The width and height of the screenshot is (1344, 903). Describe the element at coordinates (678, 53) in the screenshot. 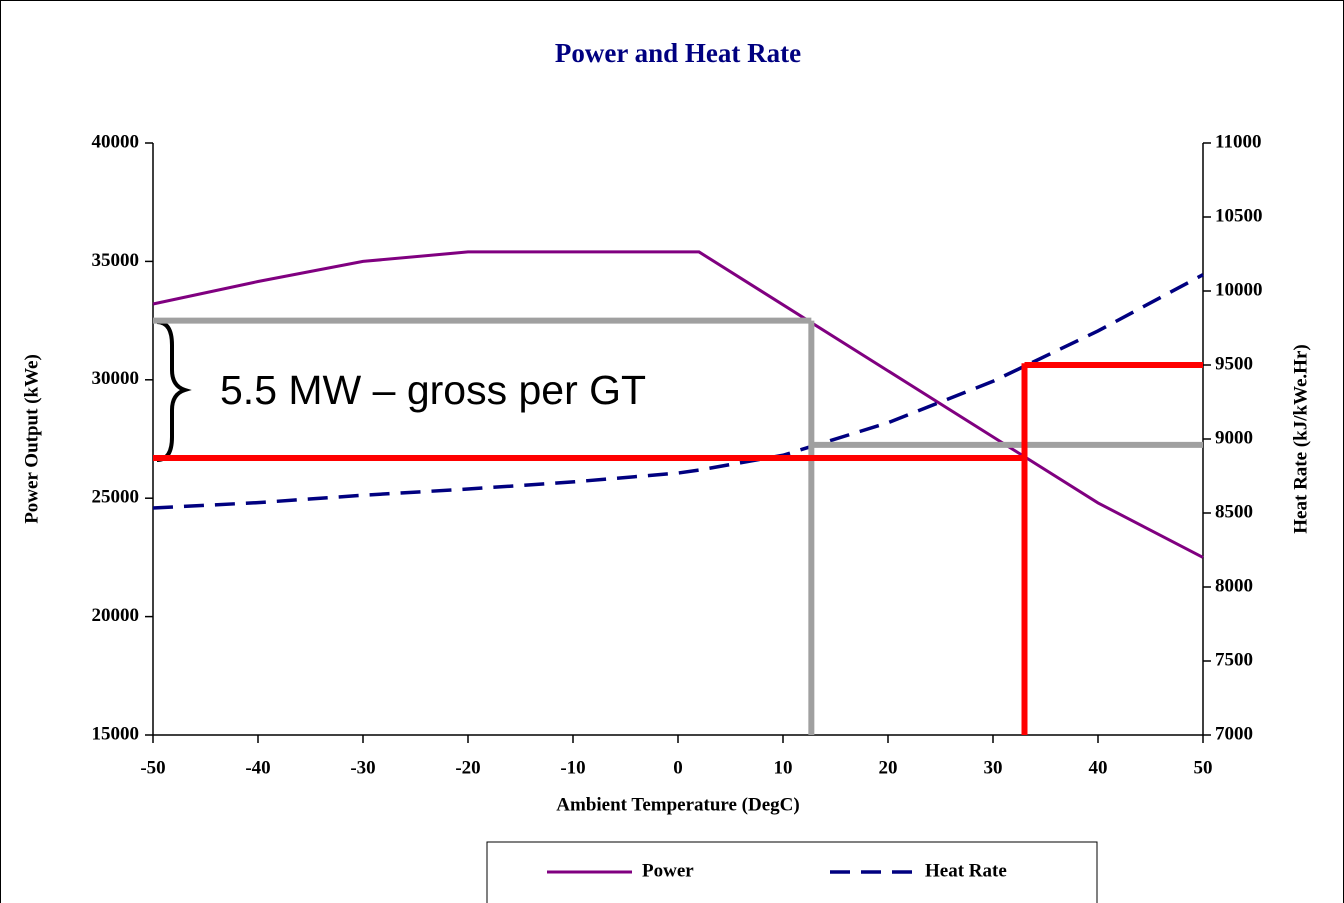

I see `chart-title: Power and Heat Rate` at that location.